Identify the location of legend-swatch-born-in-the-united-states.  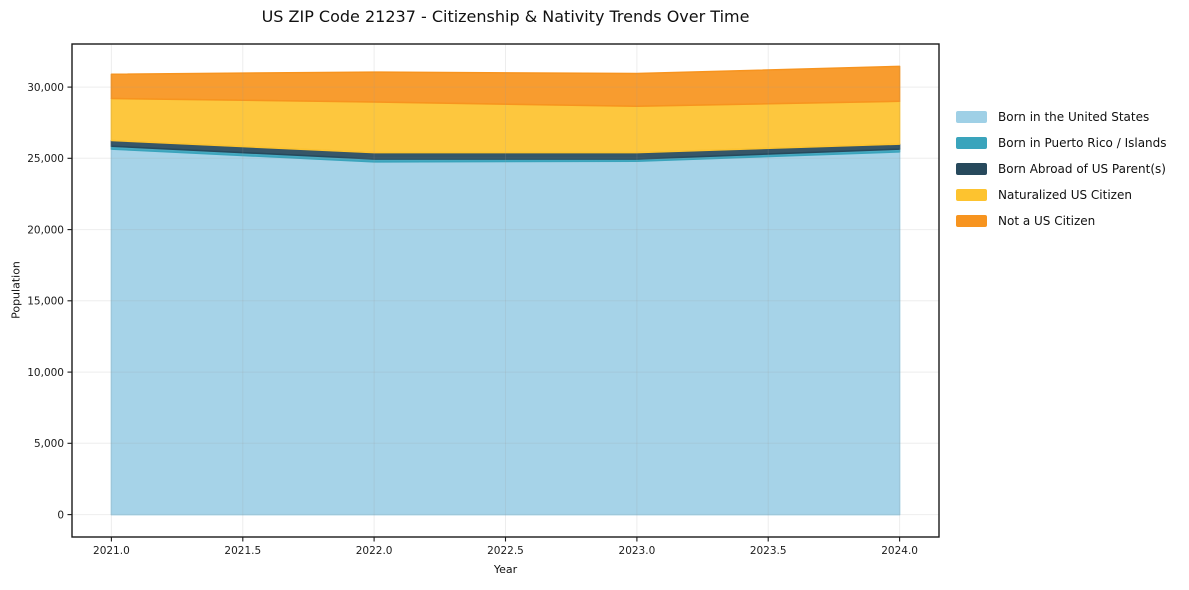
(971, 117).